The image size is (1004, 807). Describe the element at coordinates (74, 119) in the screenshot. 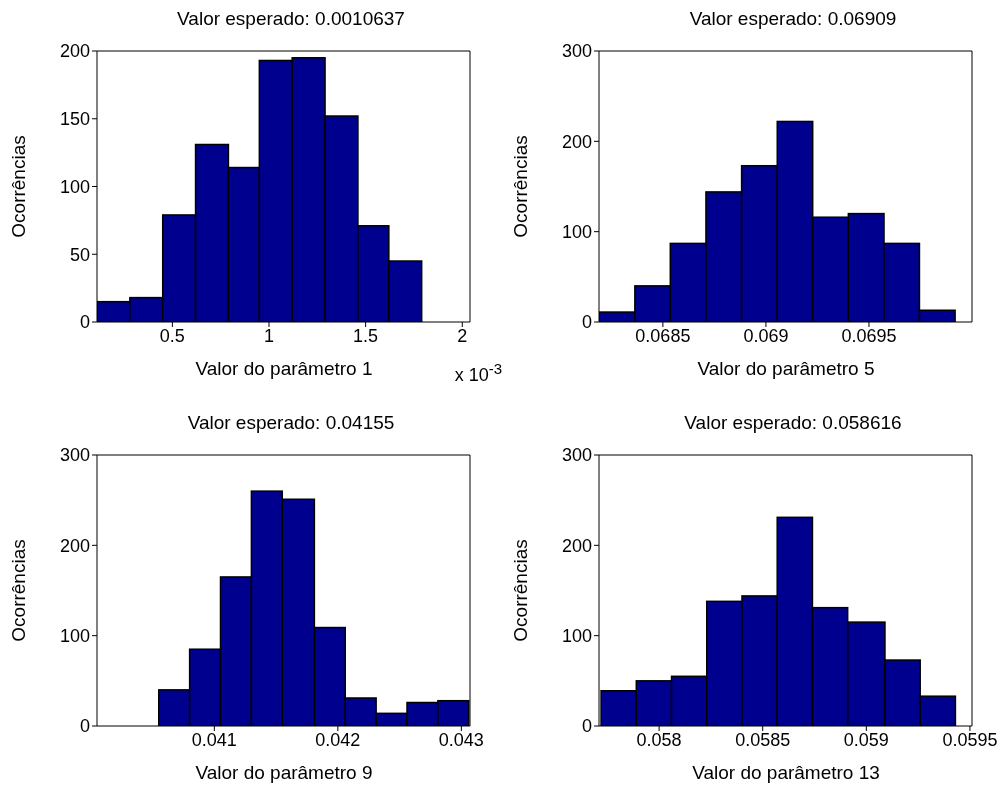

I see `y-tick-label: 150` at that location.